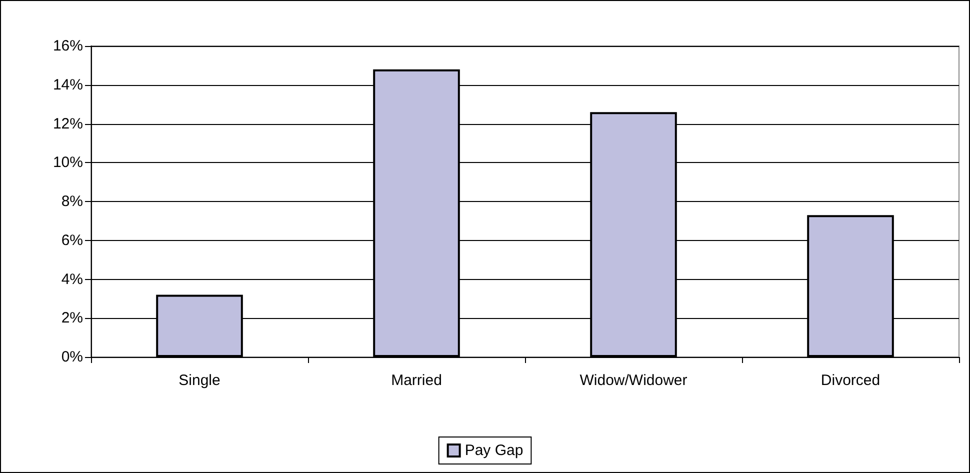  I want to click on y-tick-label: 16%, so click(67, 46).